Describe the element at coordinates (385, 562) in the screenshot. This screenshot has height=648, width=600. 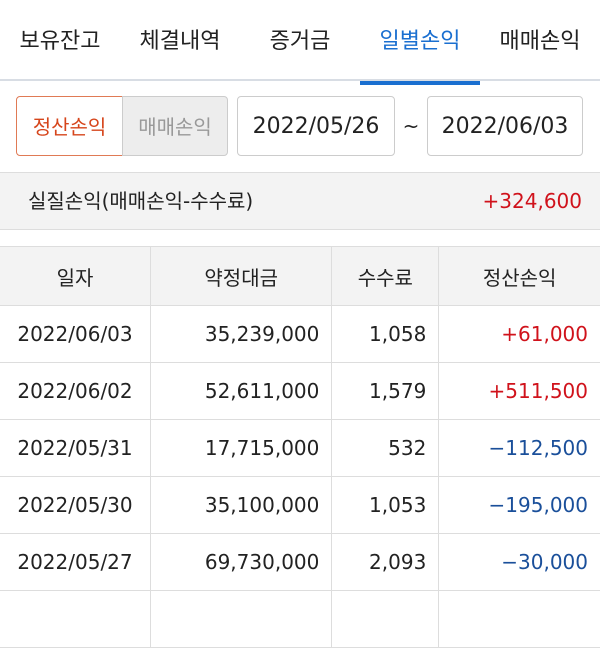
I see `table-cell: 2,093` at that location.